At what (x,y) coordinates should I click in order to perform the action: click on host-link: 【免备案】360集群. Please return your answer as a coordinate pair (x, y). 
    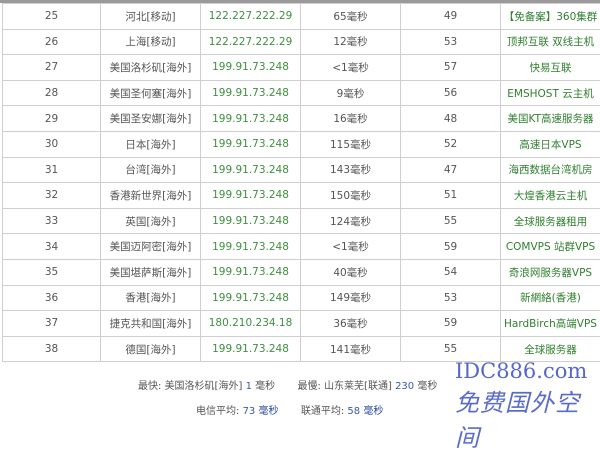
    Looking at the image, I should click on (550, 17).